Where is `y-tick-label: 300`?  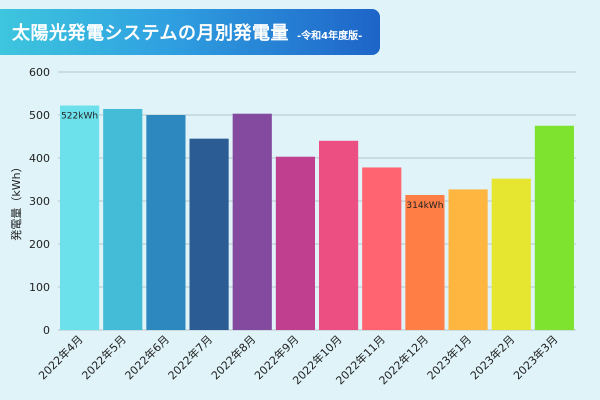 y-tick-label: 300 is located at coordinates (39, 201).